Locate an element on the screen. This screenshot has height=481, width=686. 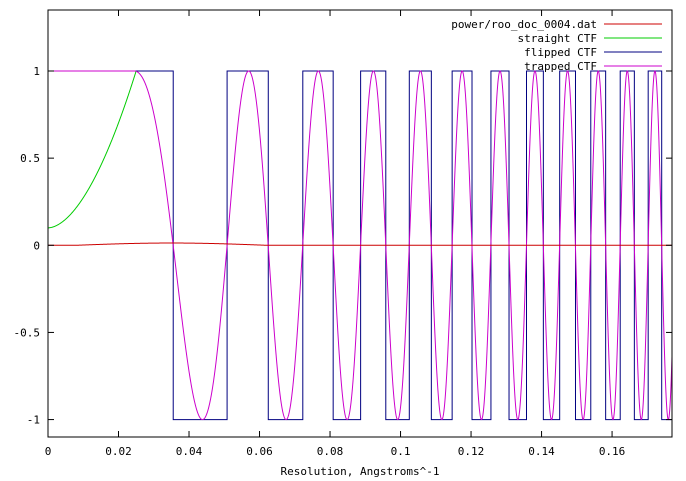
x-tick-label: 0.12 is located at coordinates (471, 451).